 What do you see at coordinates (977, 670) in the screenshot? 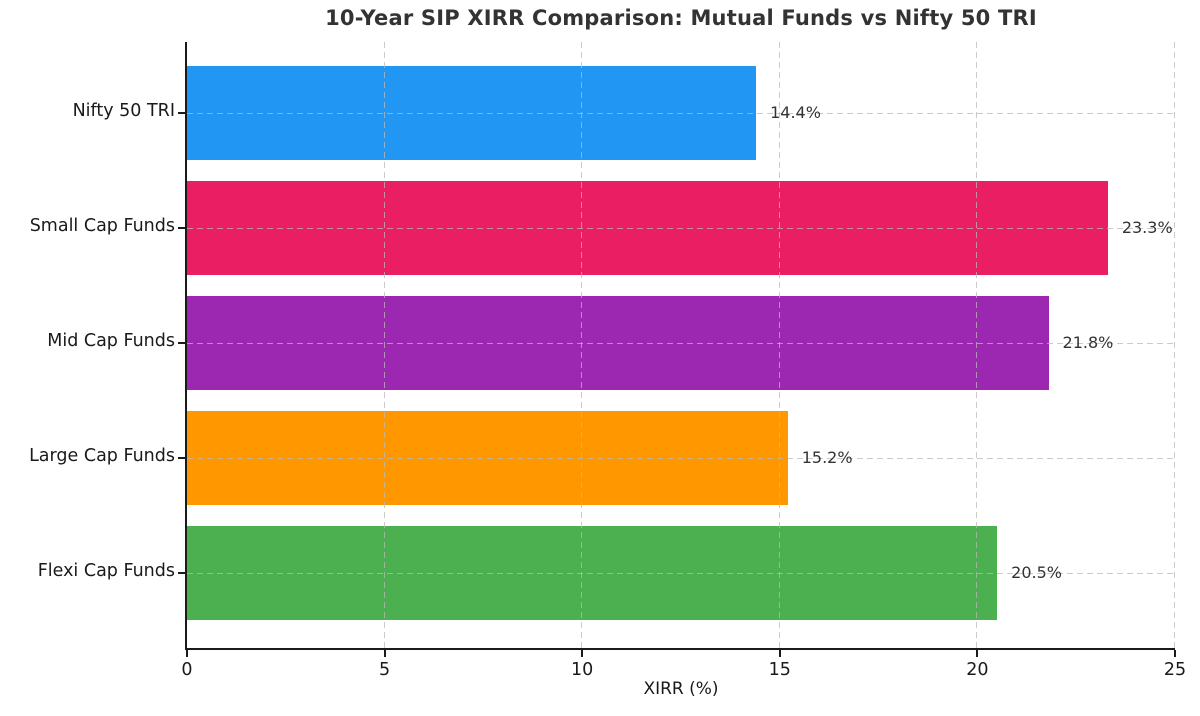
I see `x-axis-tick-label: 20` at bounding box center [977, 670].